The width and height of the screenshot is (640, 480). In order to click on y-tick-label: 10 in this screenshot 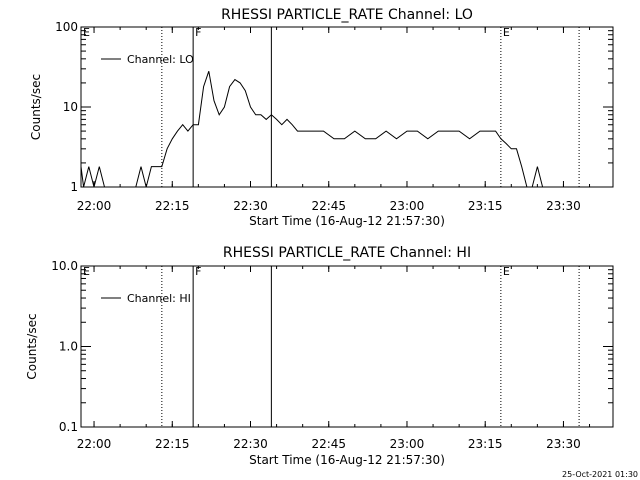, I will do `click(70, 107)`.